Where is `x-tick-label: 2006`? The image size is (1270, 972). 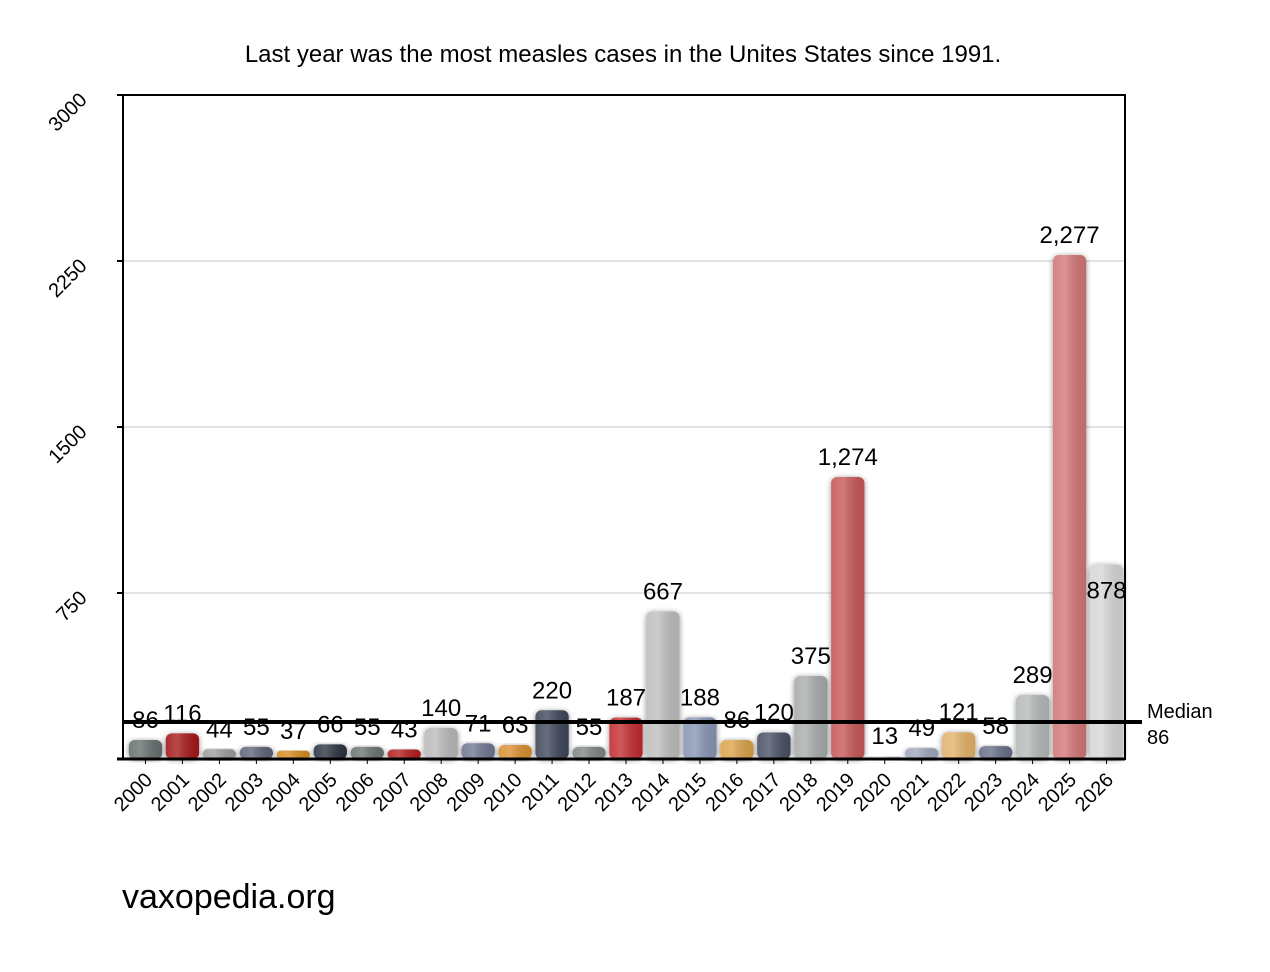
x-tick-label: 2006 is located at coordinates (355, 792).